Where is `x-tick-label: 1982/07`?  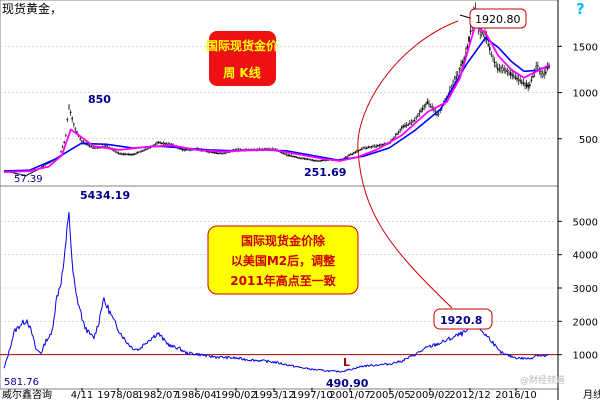
x-tick-label: 1982/07 is located at coordinates (158, 395).